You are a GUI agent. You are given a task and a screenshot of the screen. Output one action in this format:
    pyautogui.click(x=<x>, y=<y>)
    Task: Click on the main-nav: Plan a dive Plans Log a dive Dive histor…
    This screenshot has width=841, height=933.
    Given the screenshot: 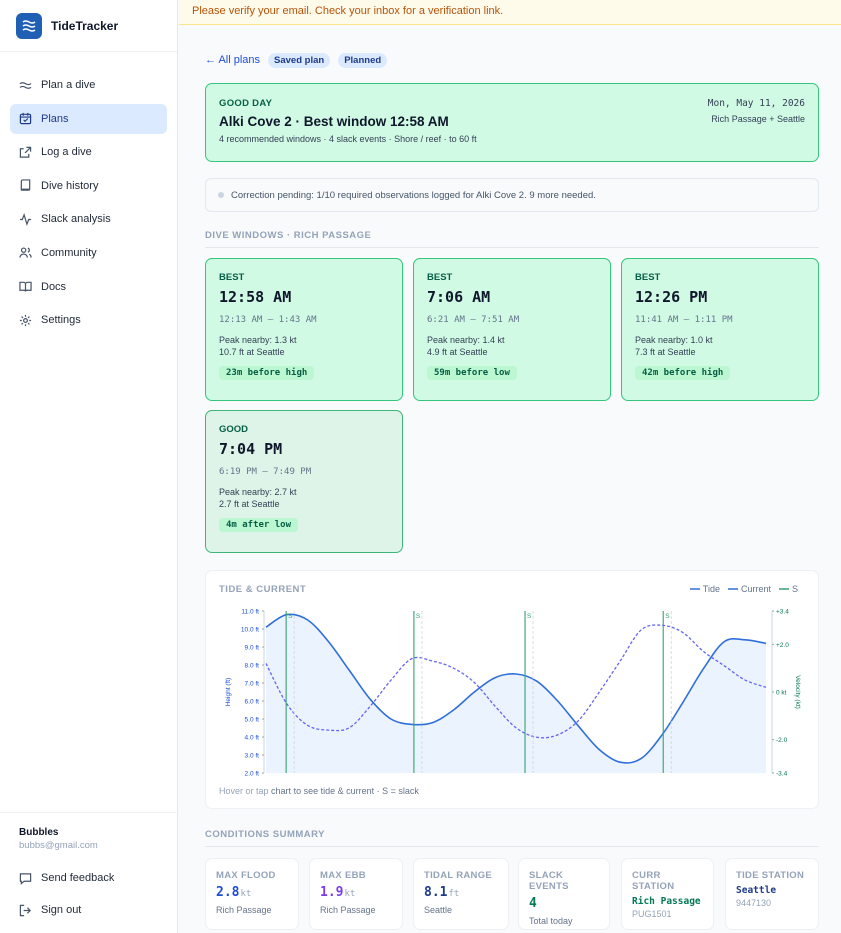 What is the action you would take?
    pyautogui.click(x=88, y=193)
    